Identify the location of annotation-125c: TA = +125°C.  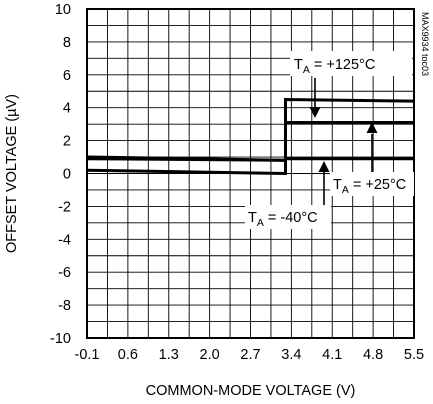
(334, 66).